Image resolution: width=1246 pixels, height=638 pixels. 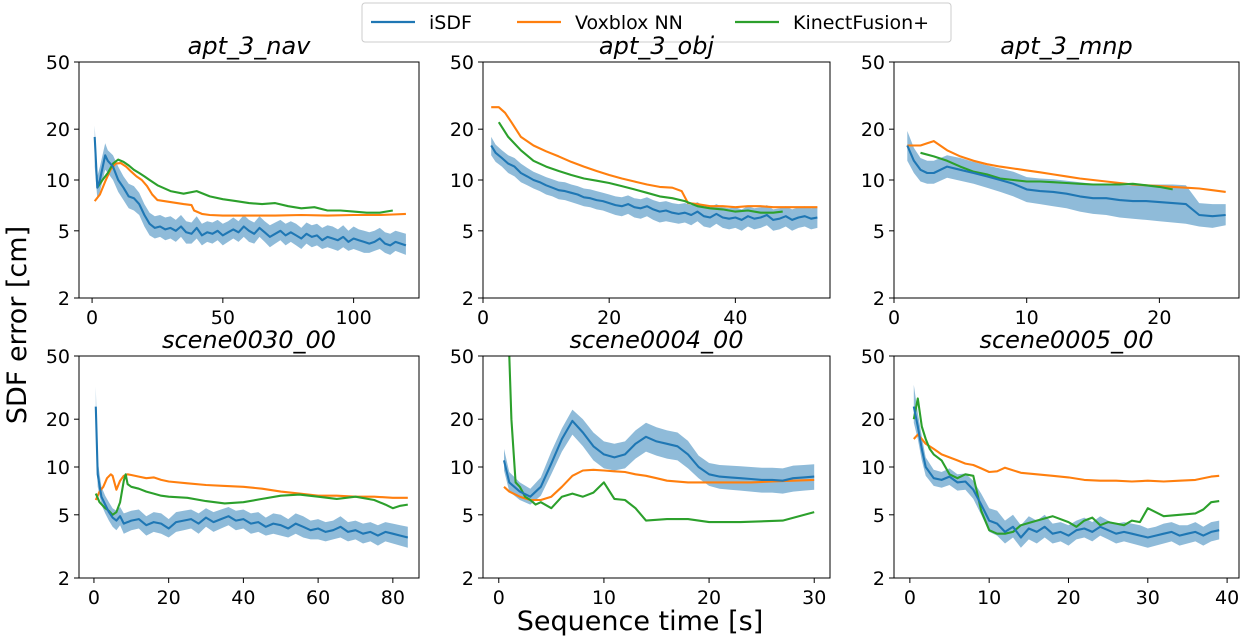 What do you see at coordinates (250, 46) in the screenshot?
I see `panel-title: apt_3_nav` at bounding box center [250, 46].